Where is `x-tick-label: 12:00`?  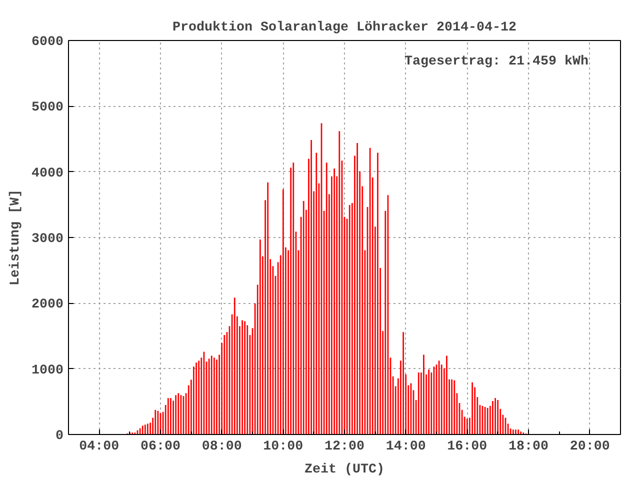 x-tick-label: 12:00 is located at coordinates (344, 447).